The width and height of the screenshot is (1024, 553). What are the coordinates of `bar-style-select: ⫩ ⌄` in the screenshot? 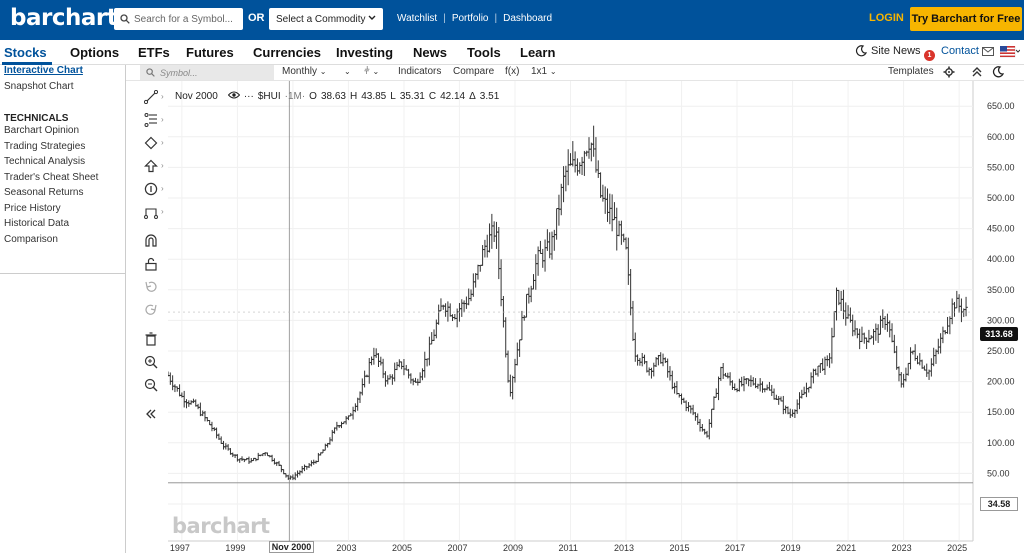 It's located at (371, 71).